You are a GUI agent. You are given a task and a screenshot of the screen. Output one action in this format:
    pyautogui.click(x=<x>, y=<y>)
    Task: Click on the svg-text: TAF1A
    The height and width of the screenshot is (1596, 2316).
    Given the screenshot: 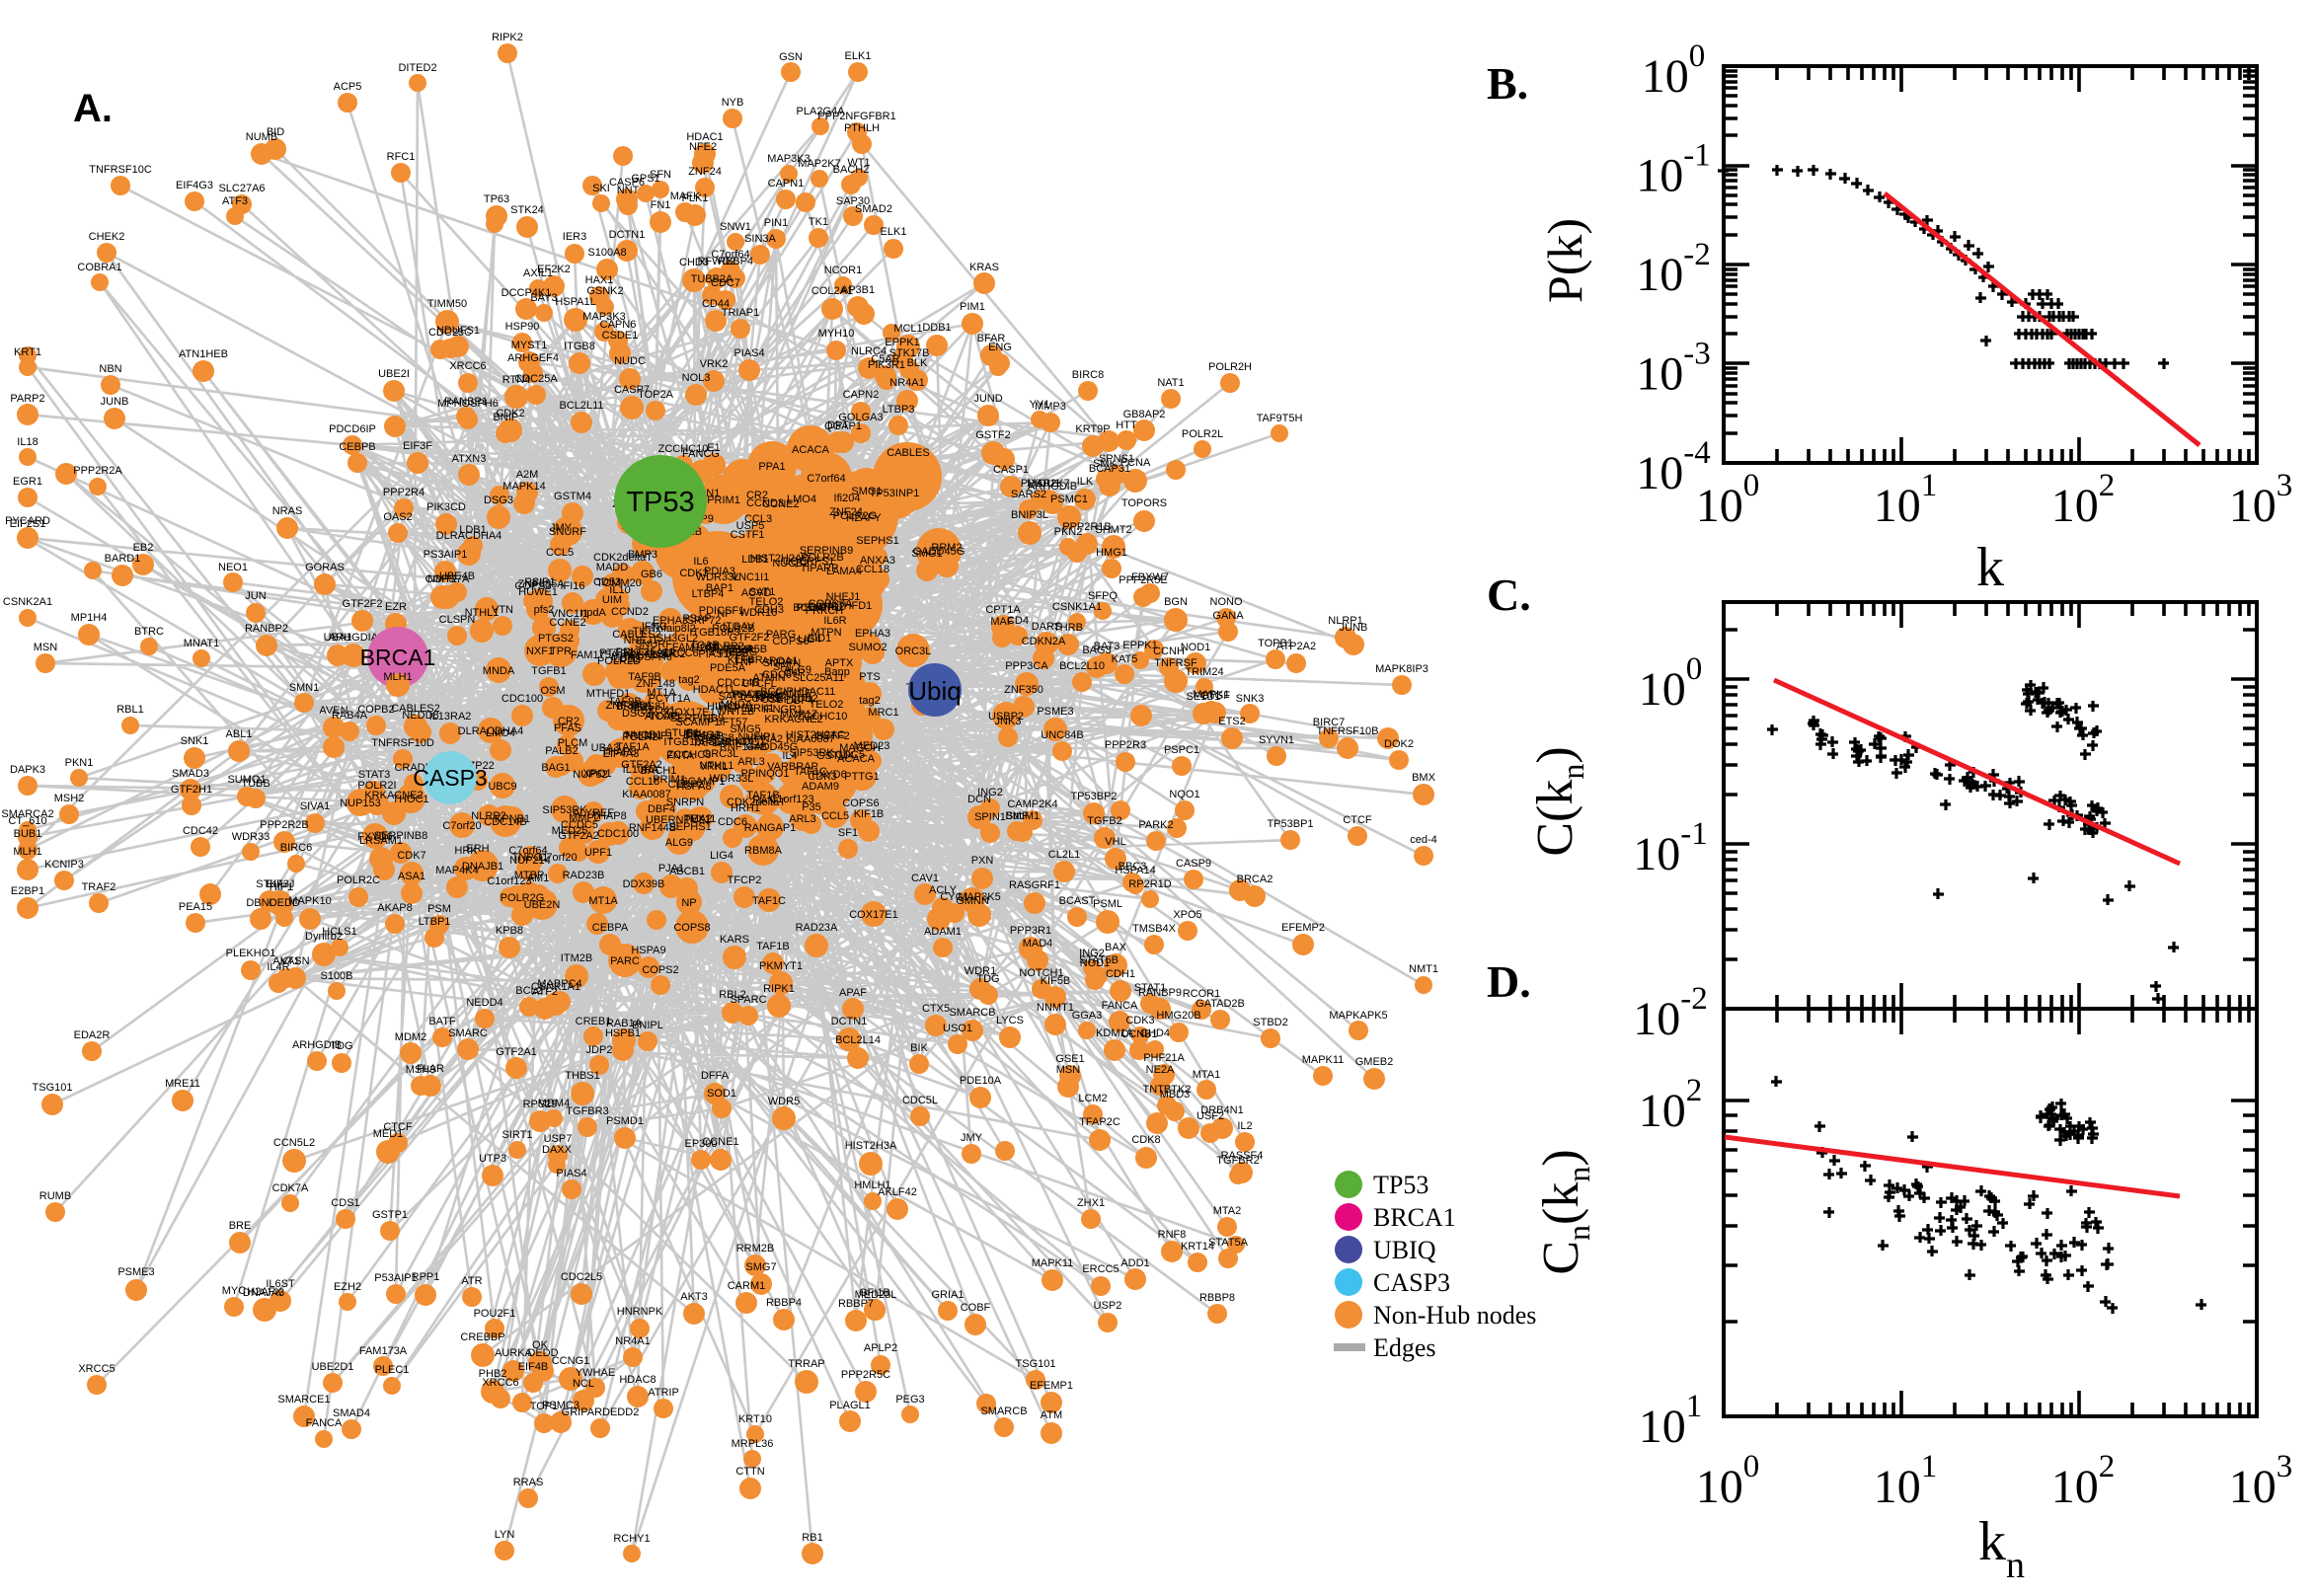 What is the action you would take?
    pyautogui.click(x=709, y=743)
    